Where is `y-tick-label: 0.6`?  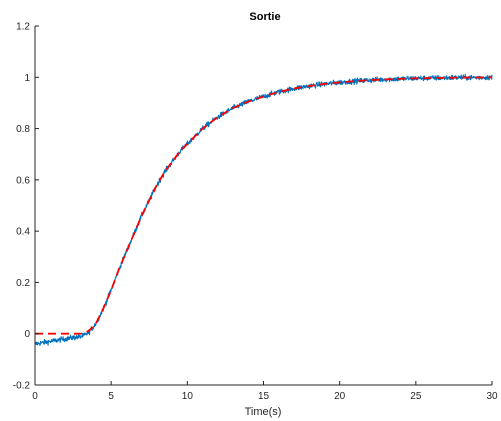 y-tick-label: 0.6 is located at coordinates (23, 180).